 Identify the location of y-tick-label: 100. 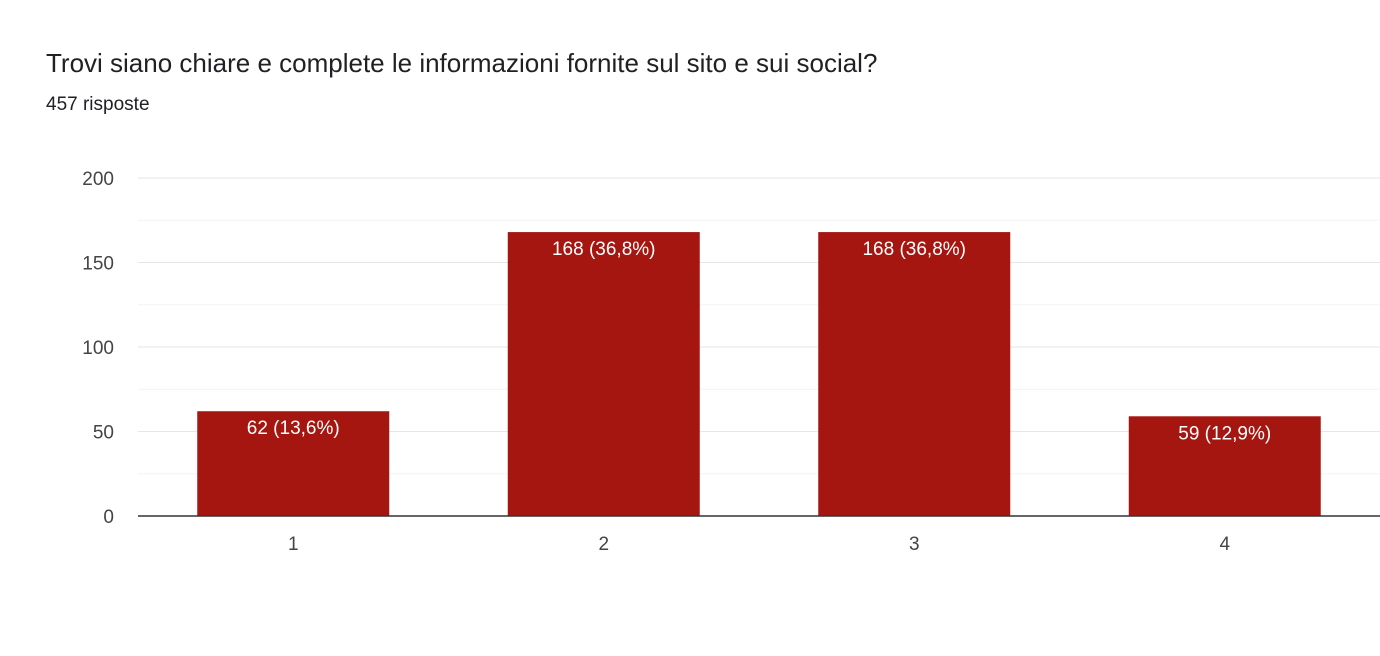
(98, 348).